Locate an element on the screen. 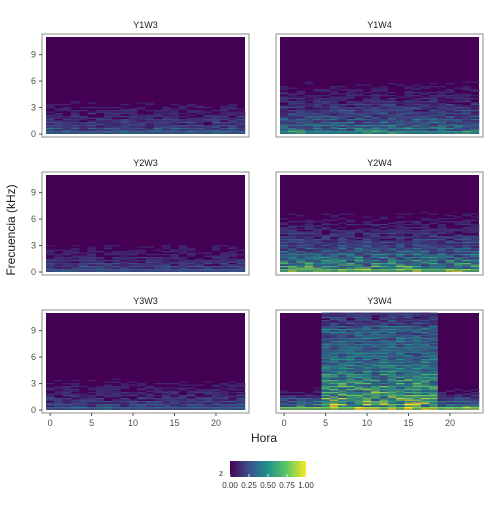 This screenshot has width=498, height=509. y-axis-label: Frecuencia (kHz) is located at coordinates (11, 229).